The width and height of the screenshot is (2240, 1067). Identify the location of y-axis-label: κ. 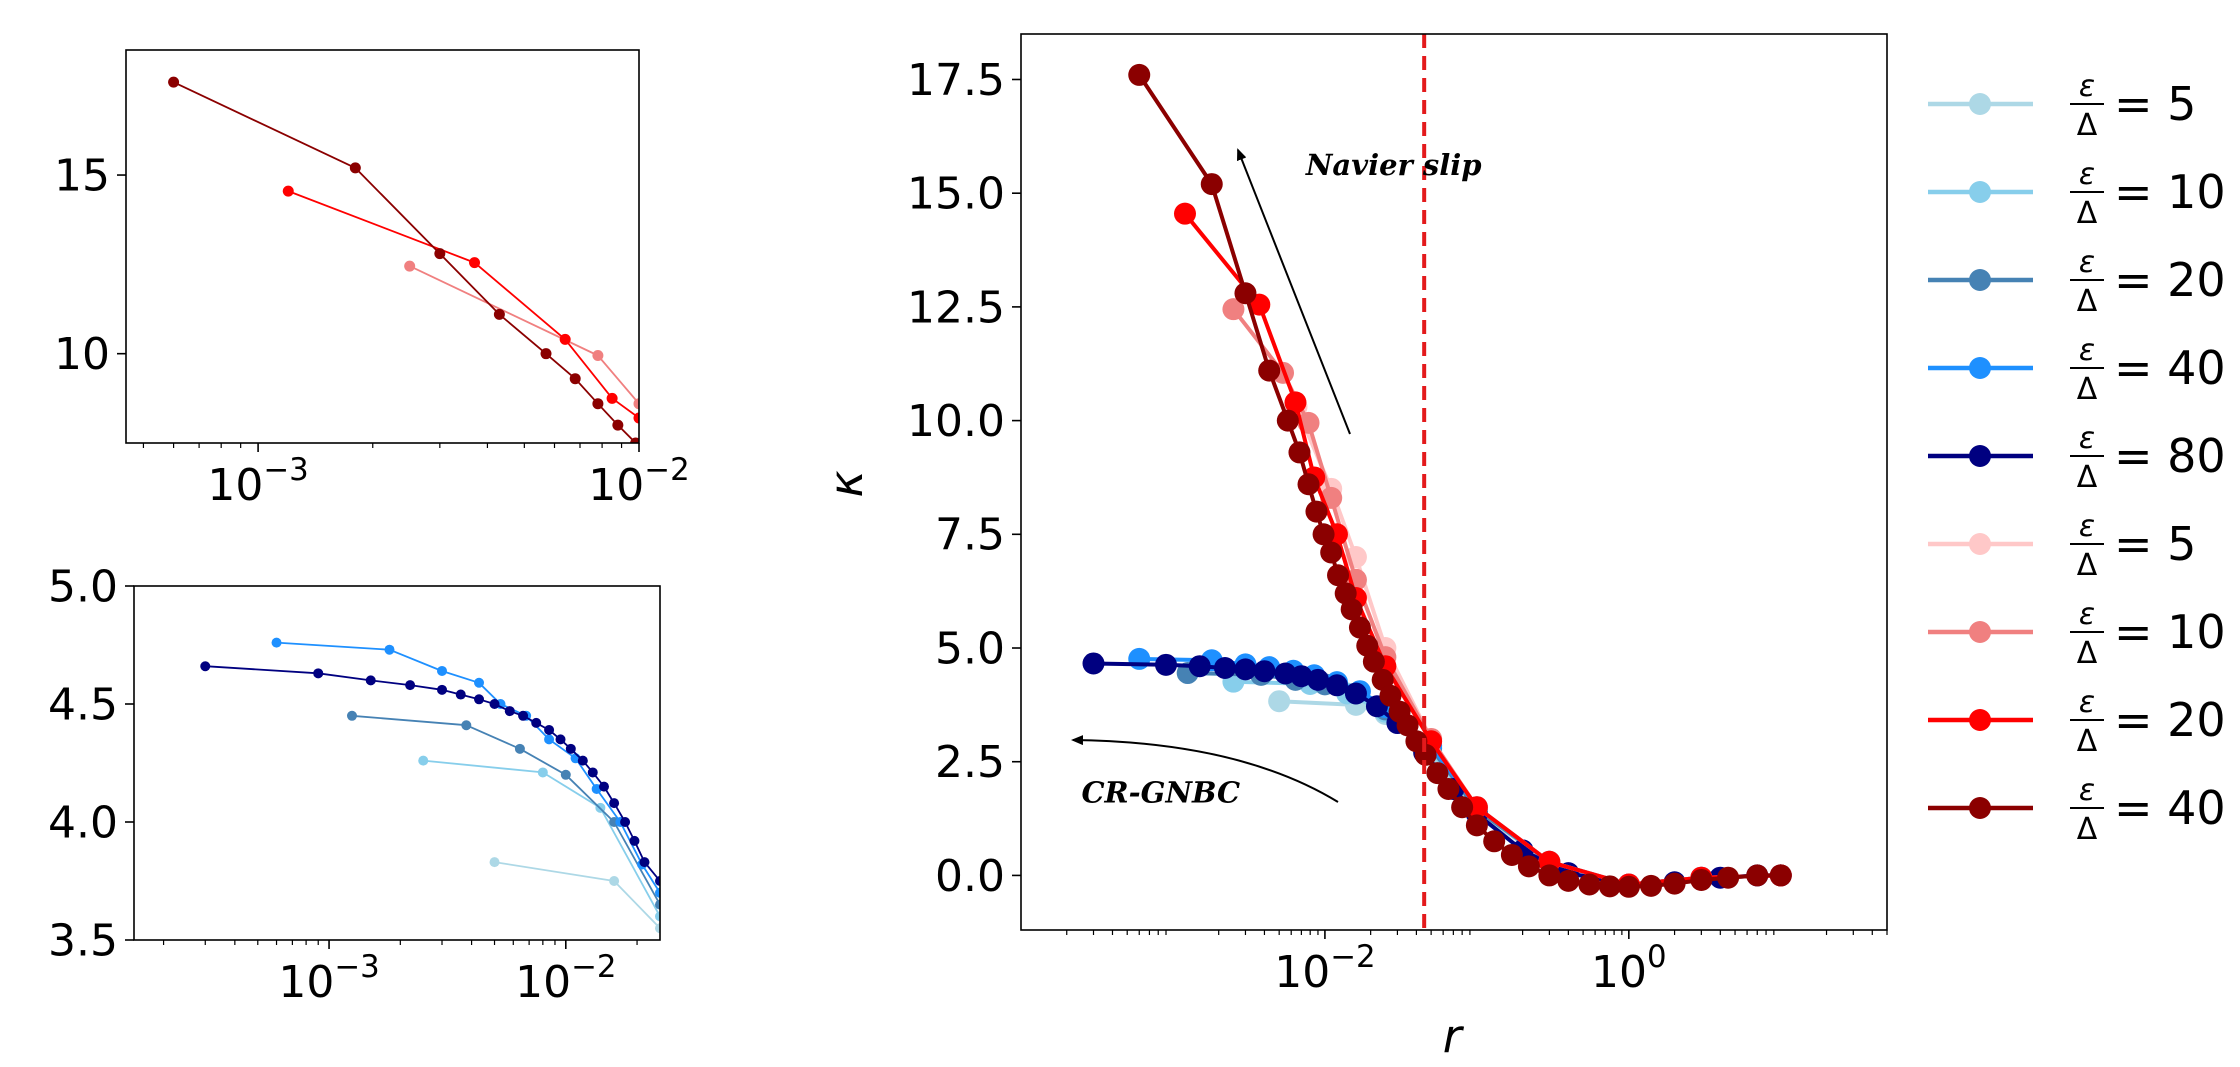
(846, 483).